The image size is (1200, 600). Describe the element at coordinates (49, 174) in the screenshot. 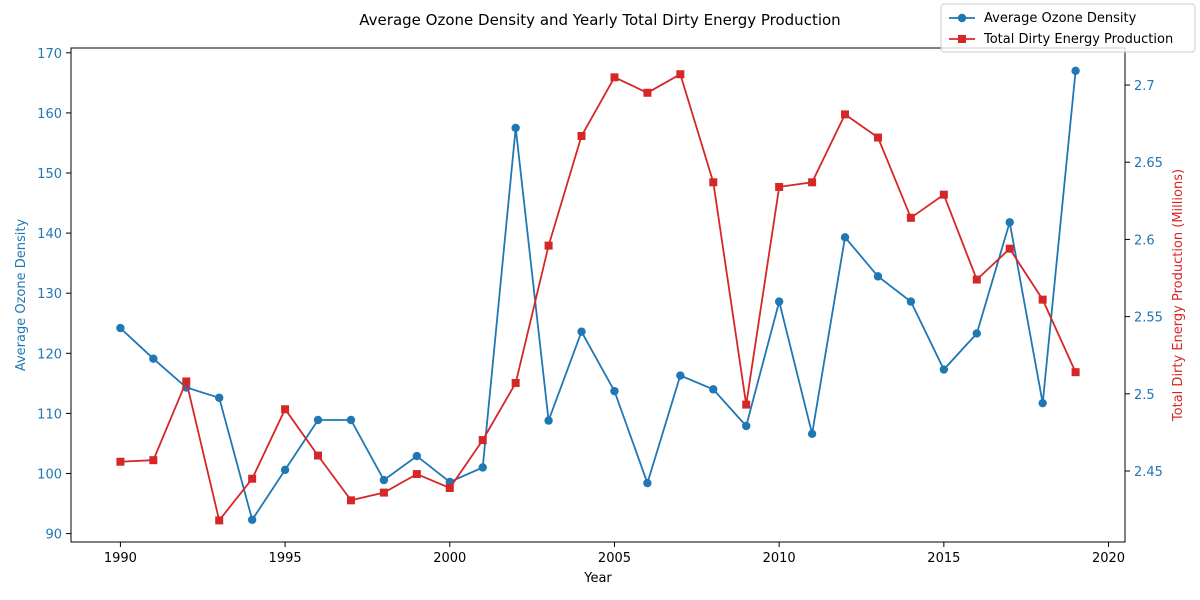

I see `y-left-tick-label: 150` at that location.